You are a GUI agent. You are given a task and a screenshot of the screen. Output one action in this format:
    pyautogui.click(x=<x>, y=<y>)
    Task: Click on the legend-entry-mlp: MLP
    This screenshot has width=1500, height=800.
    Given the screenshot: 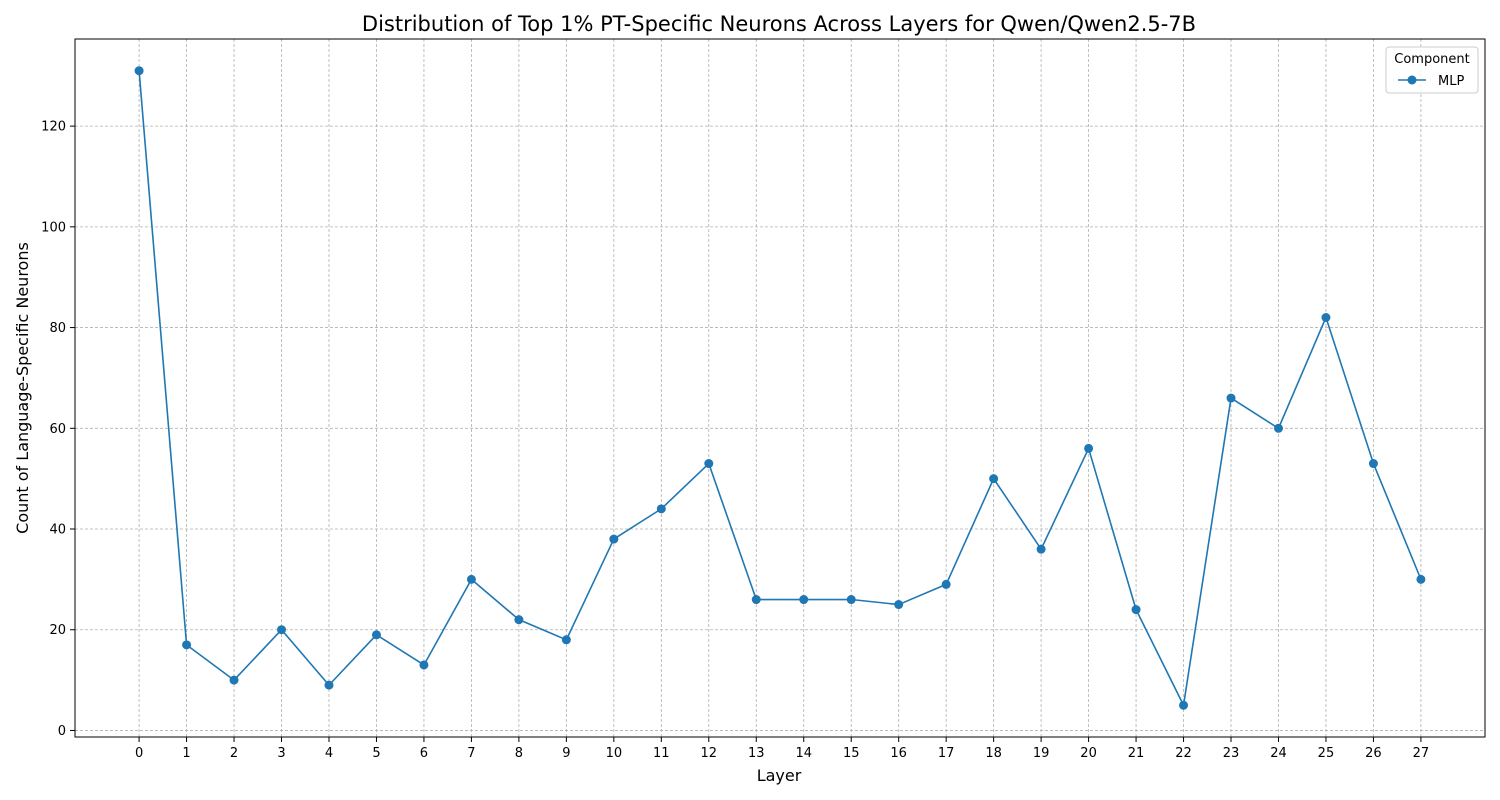 What is the action you would take?
    pyautogui.click(x=1451, y=81)
    